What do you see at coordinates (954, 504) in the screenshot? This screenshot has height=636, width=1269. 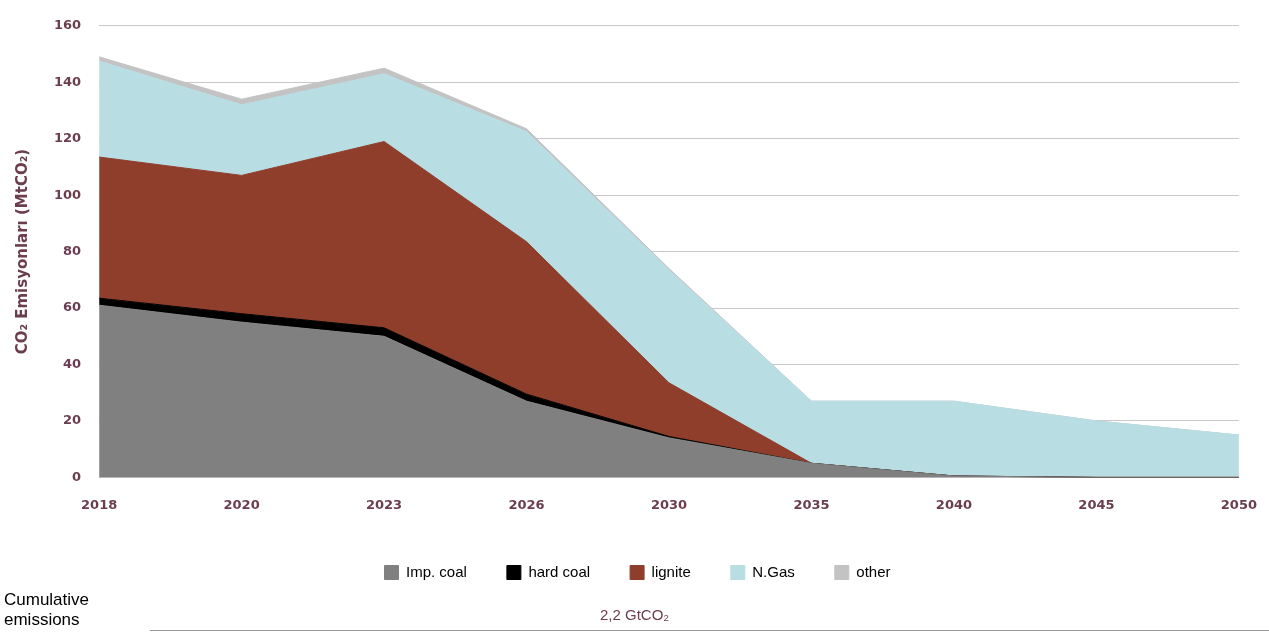 I see `x-tick-label: 2040` at bounding box center [954, 504].